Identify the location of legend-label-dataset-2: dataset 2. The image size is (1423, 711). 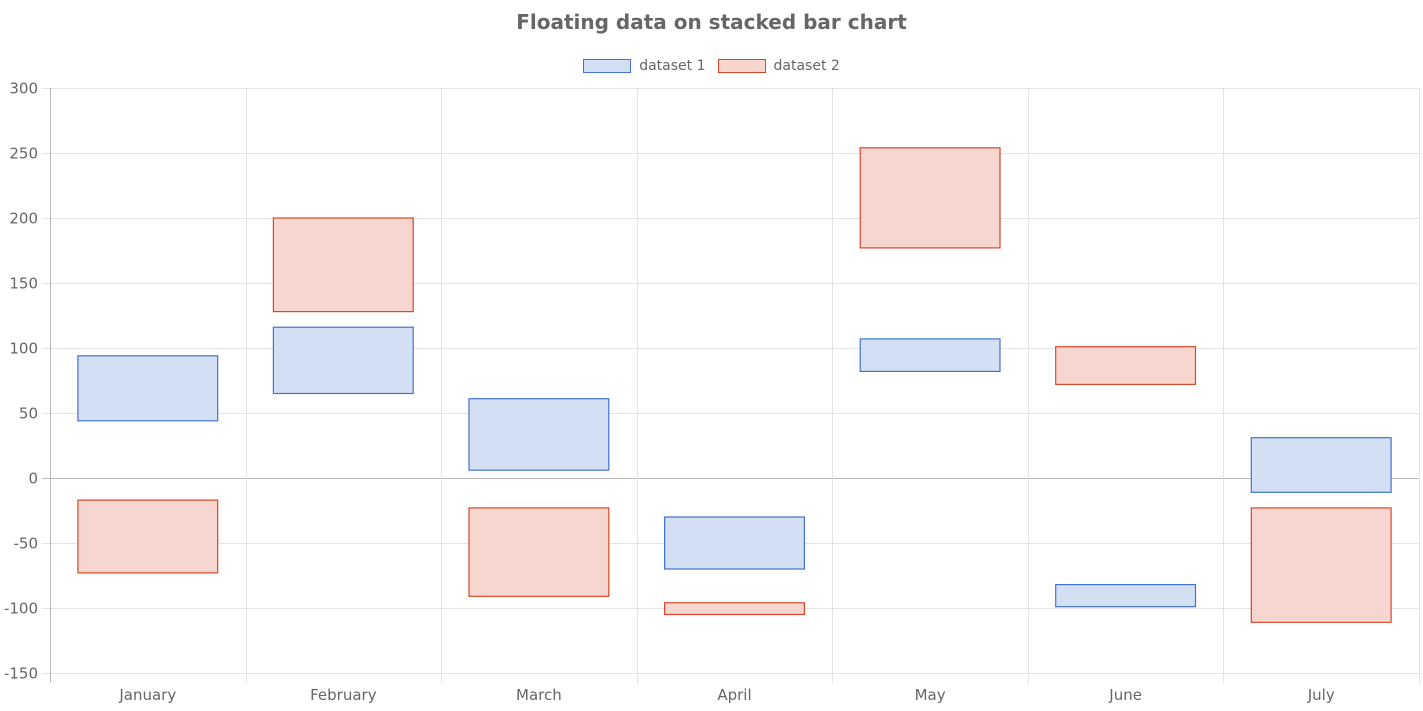
(806, 66).